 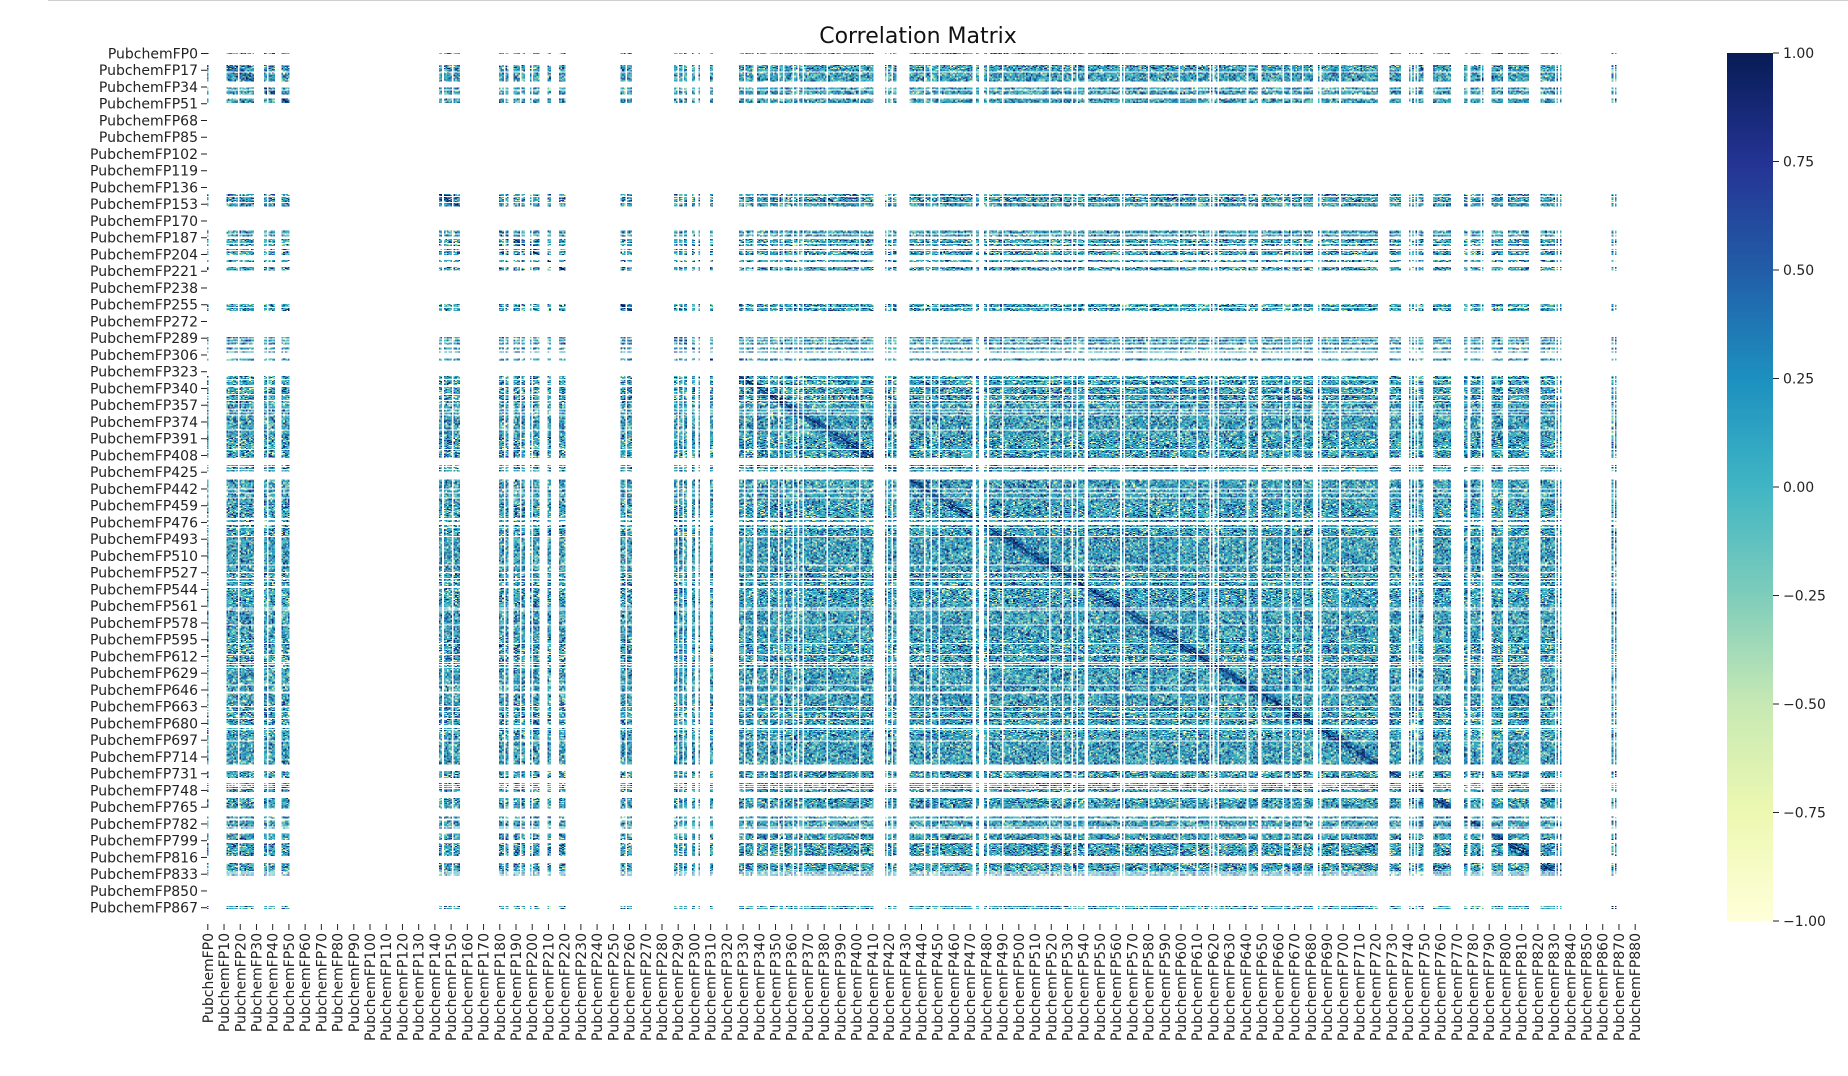 What do you see at coordinates (1523, 987) in the screenshot?
I see `x-tick-label: PubchemFP810` at bounding box center [1523, 987].